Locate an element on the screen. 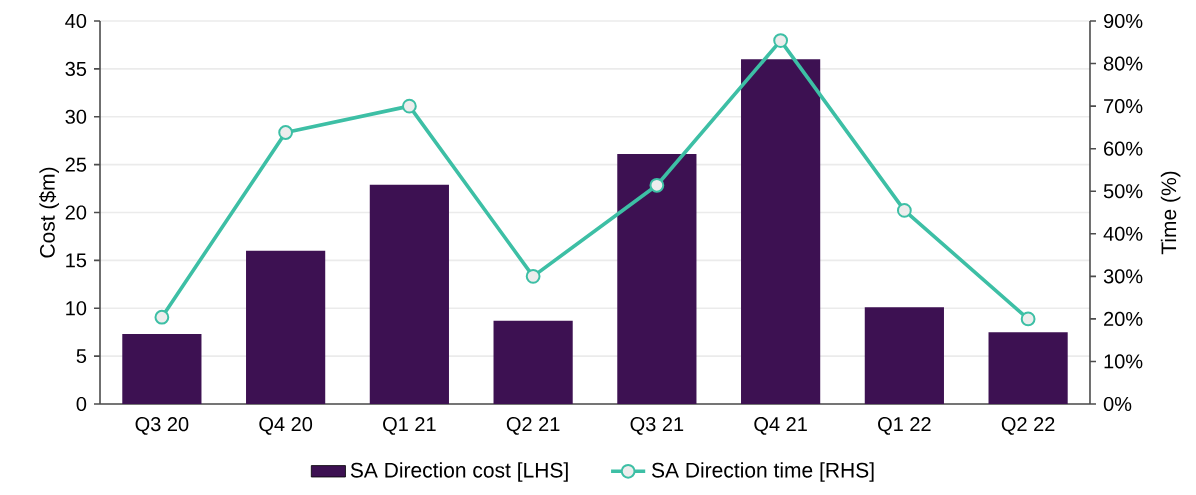  x-tick-label: Q4 20 is located at coordinates (286, 426).